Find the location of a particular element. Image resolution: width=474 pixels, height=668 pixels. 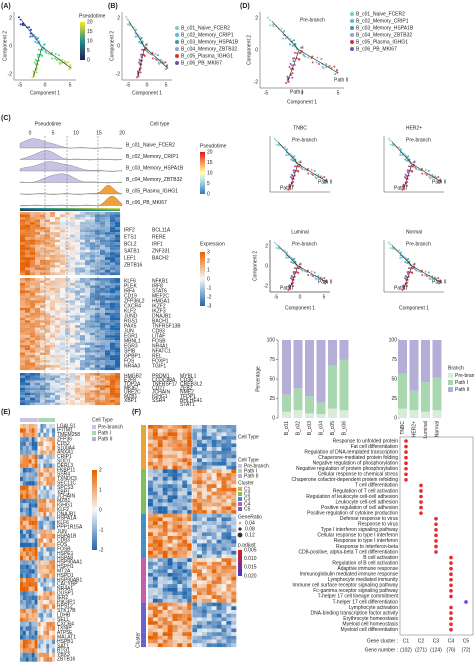

x-axis-title: Component 1 is located at coordinates (414, 308).